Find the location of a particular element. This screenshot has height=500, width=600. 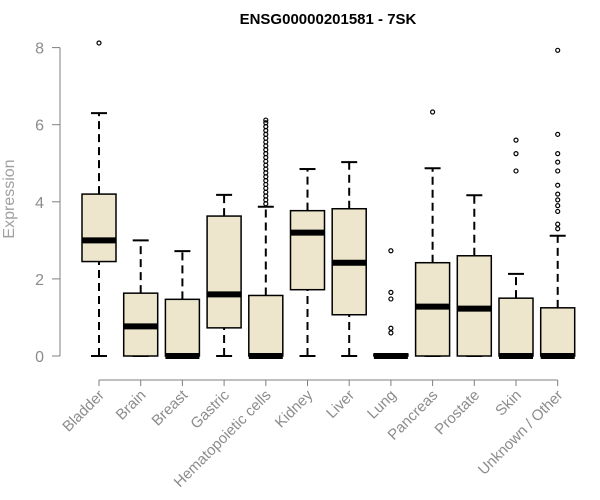

box-pancreas is located at coordinates (432, 233).